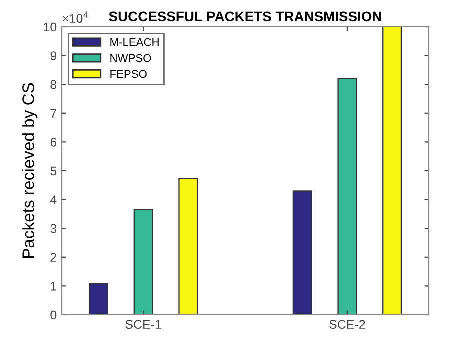 This screenshot has width=474, height=355. What do you see at coordinates (131, 58) in the screenshot?
I see `legend-label: NWPSO` at bounding box center [131, 58].